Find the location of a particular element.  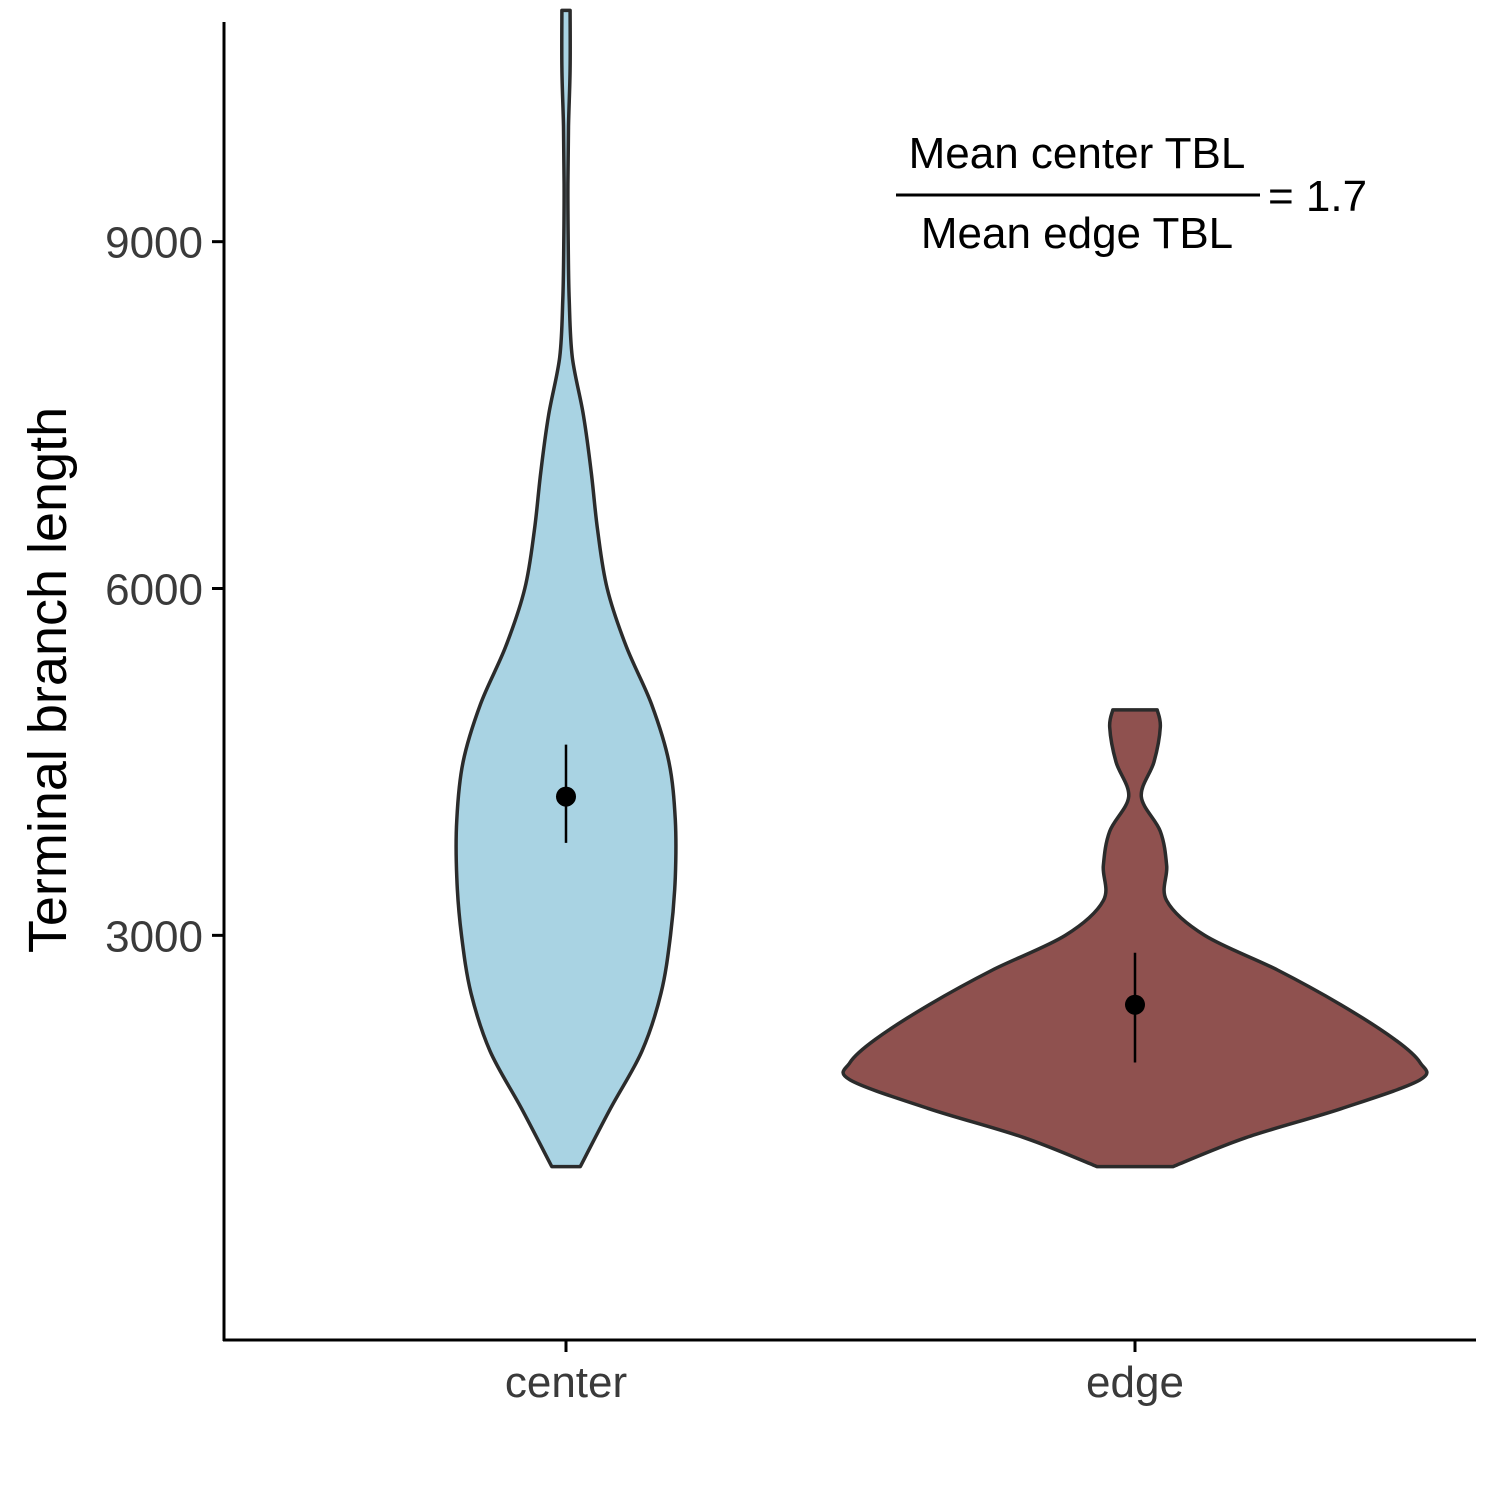

violin-edge is located at coordinates (1135, 938).